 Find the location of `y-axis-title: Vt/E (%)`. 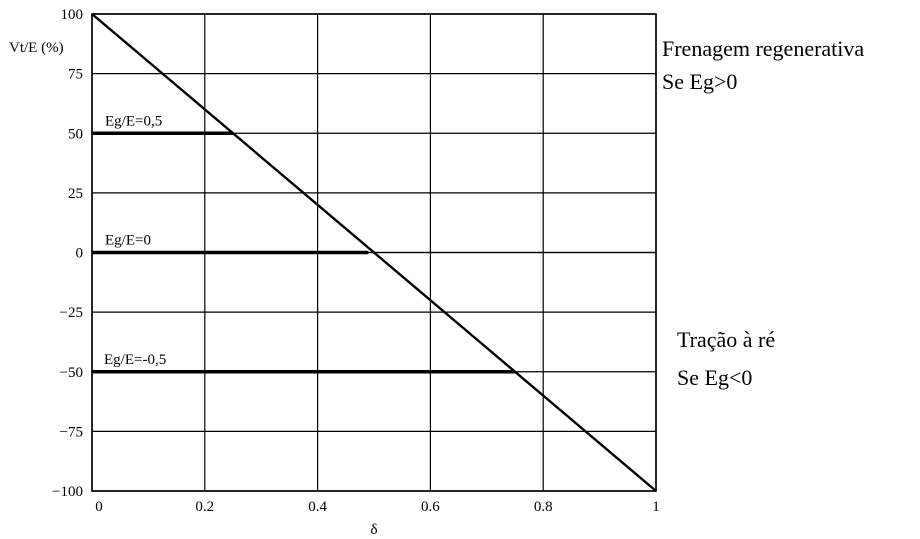

y-axis-title: Vt/E (%) is located at coordinates (36, 48).